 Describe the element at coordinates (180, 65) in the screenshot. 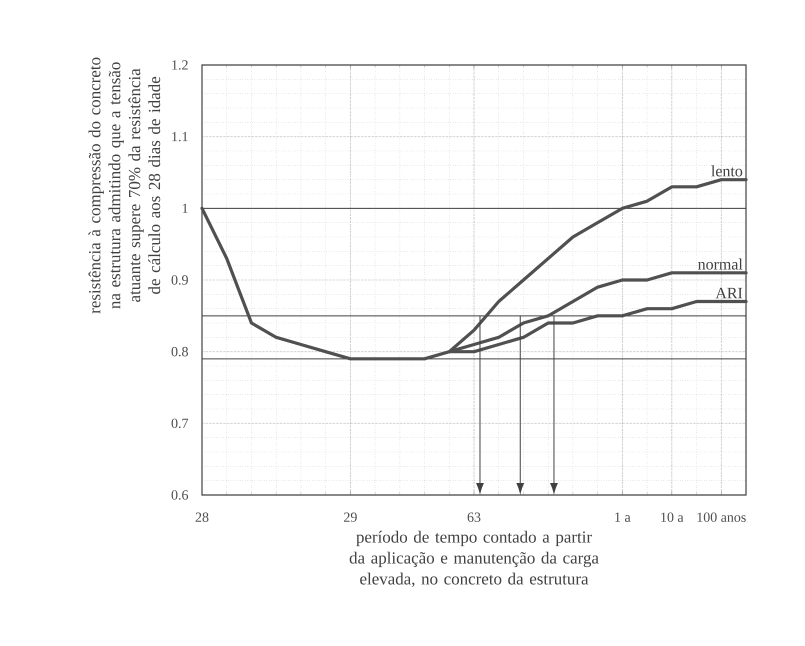

I see `y-tick-label: 1.2` at that location.